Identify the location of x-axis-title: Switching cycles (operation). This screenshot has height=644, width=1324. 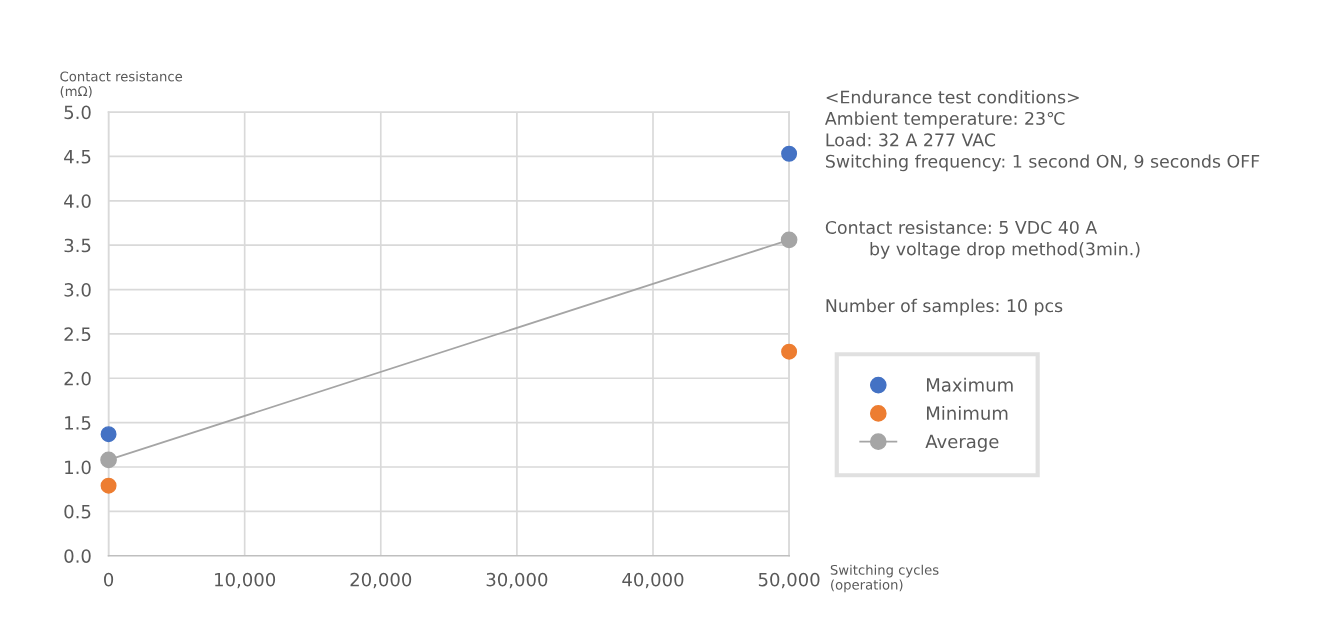
(884, 578).